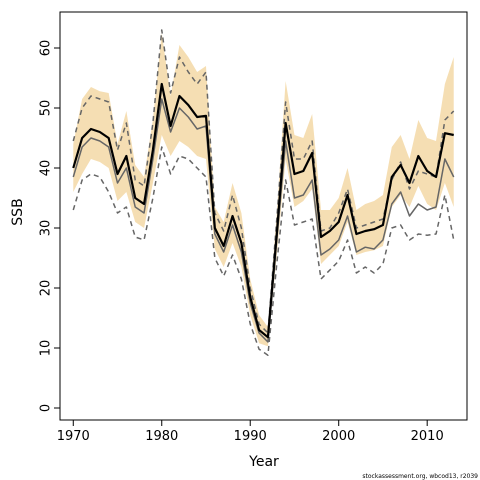 Image resolution: width=480 pixels, height=480 pixels. What do you see at coordinates (46, 288) in the screenshot?
I see `y-tick-label: 20` at bounding box center [46, 288].